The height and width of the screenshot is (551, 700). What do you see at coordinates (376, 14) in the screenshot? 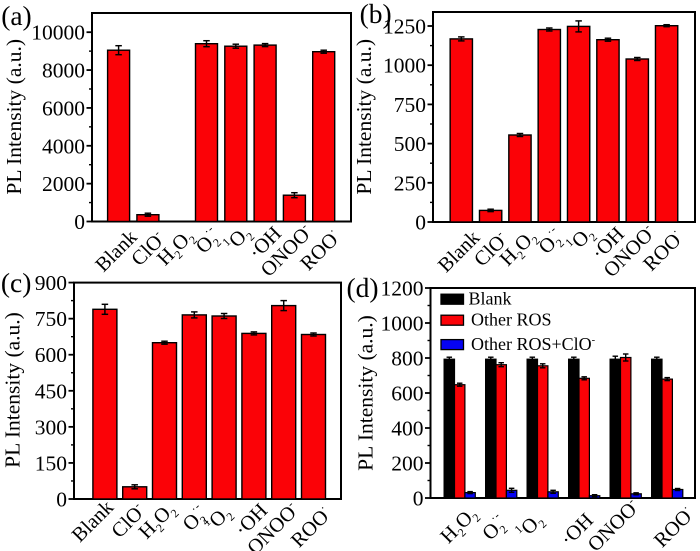
I see `svg-text: (b)` at bounding box center [376, 14].